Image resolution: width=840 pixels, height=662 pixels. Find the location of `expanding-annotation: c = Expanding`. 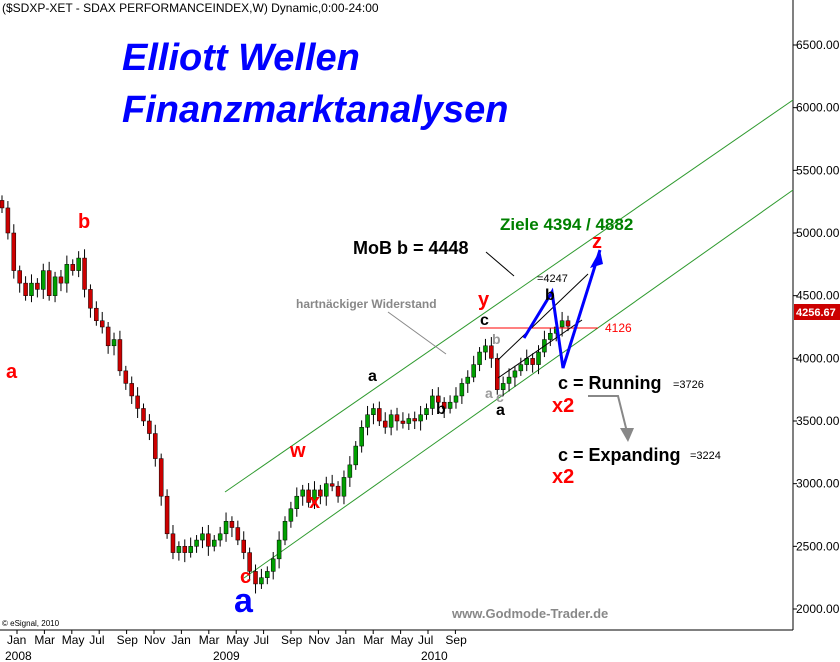

expanding-annotation: c = Expanding is located at coordinates (619, 455).